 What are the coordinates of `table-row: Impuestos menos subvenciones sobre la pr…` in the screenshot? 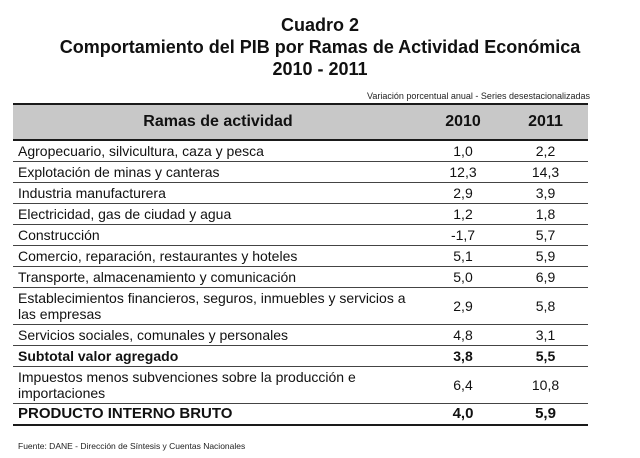 It's located at (300, 385).